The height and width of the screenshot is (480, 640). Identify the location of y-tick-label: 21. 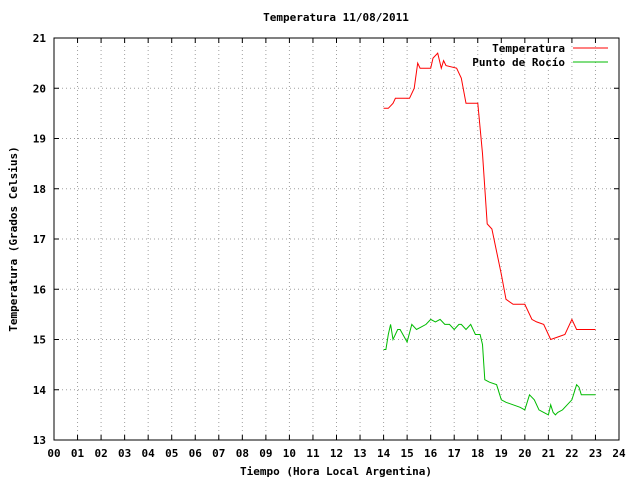
(40, 38).